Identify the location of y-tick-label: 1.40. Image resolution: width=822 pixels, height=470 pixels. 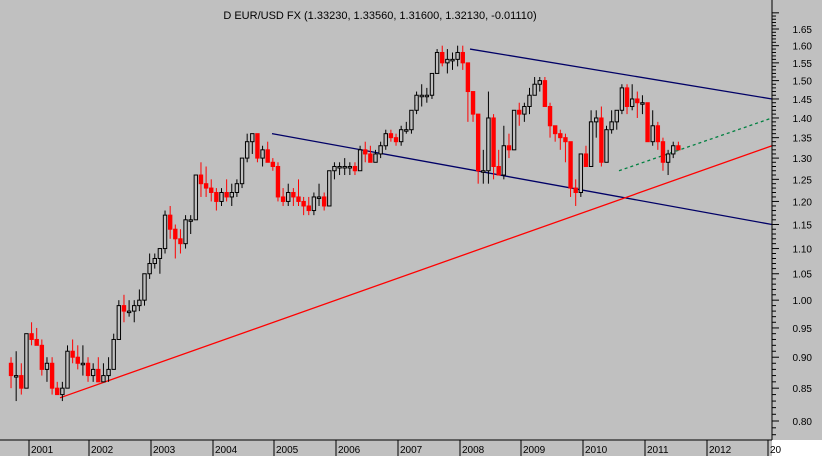
(803, 119).